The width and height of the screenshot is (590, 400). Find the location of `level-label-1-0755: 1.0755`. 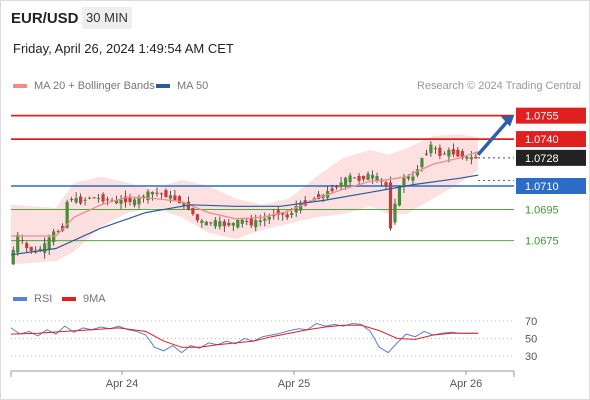

level-label-1-0755: 1.0755 is located at coordinates (542, 117).